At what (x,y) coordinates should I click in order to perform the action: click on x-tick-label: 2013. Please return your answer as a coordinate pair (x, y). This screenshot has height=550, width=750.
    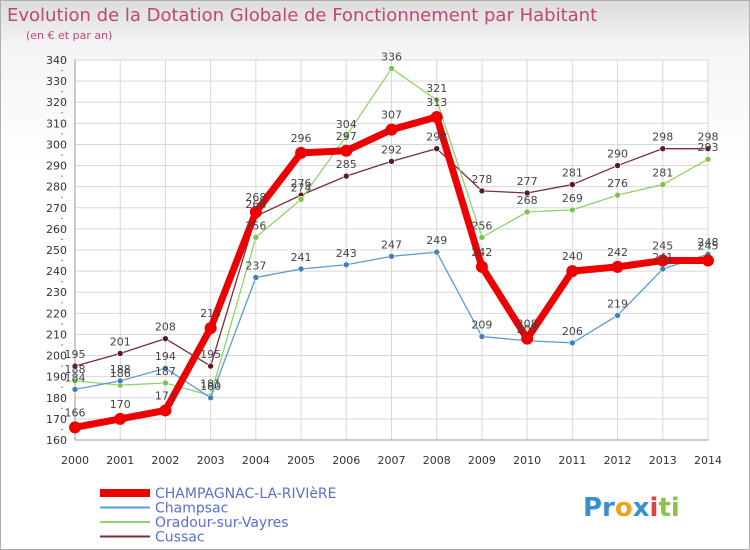
    Looking at the image, I should click on (663, 460).